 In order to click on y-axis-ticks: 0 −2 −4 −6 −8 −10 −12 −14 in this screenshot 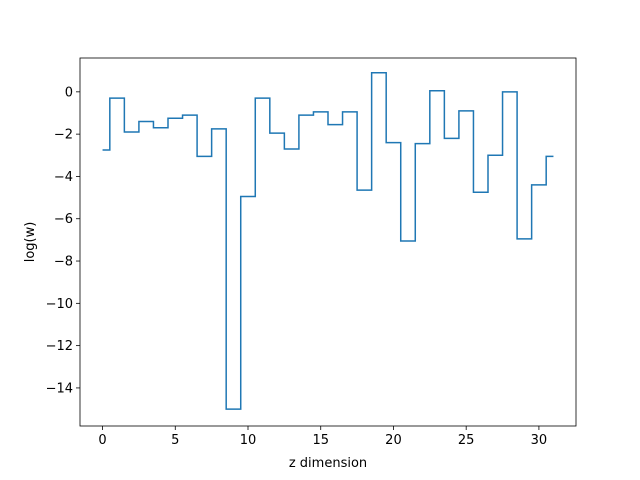, I will do `click(63, 240)`.